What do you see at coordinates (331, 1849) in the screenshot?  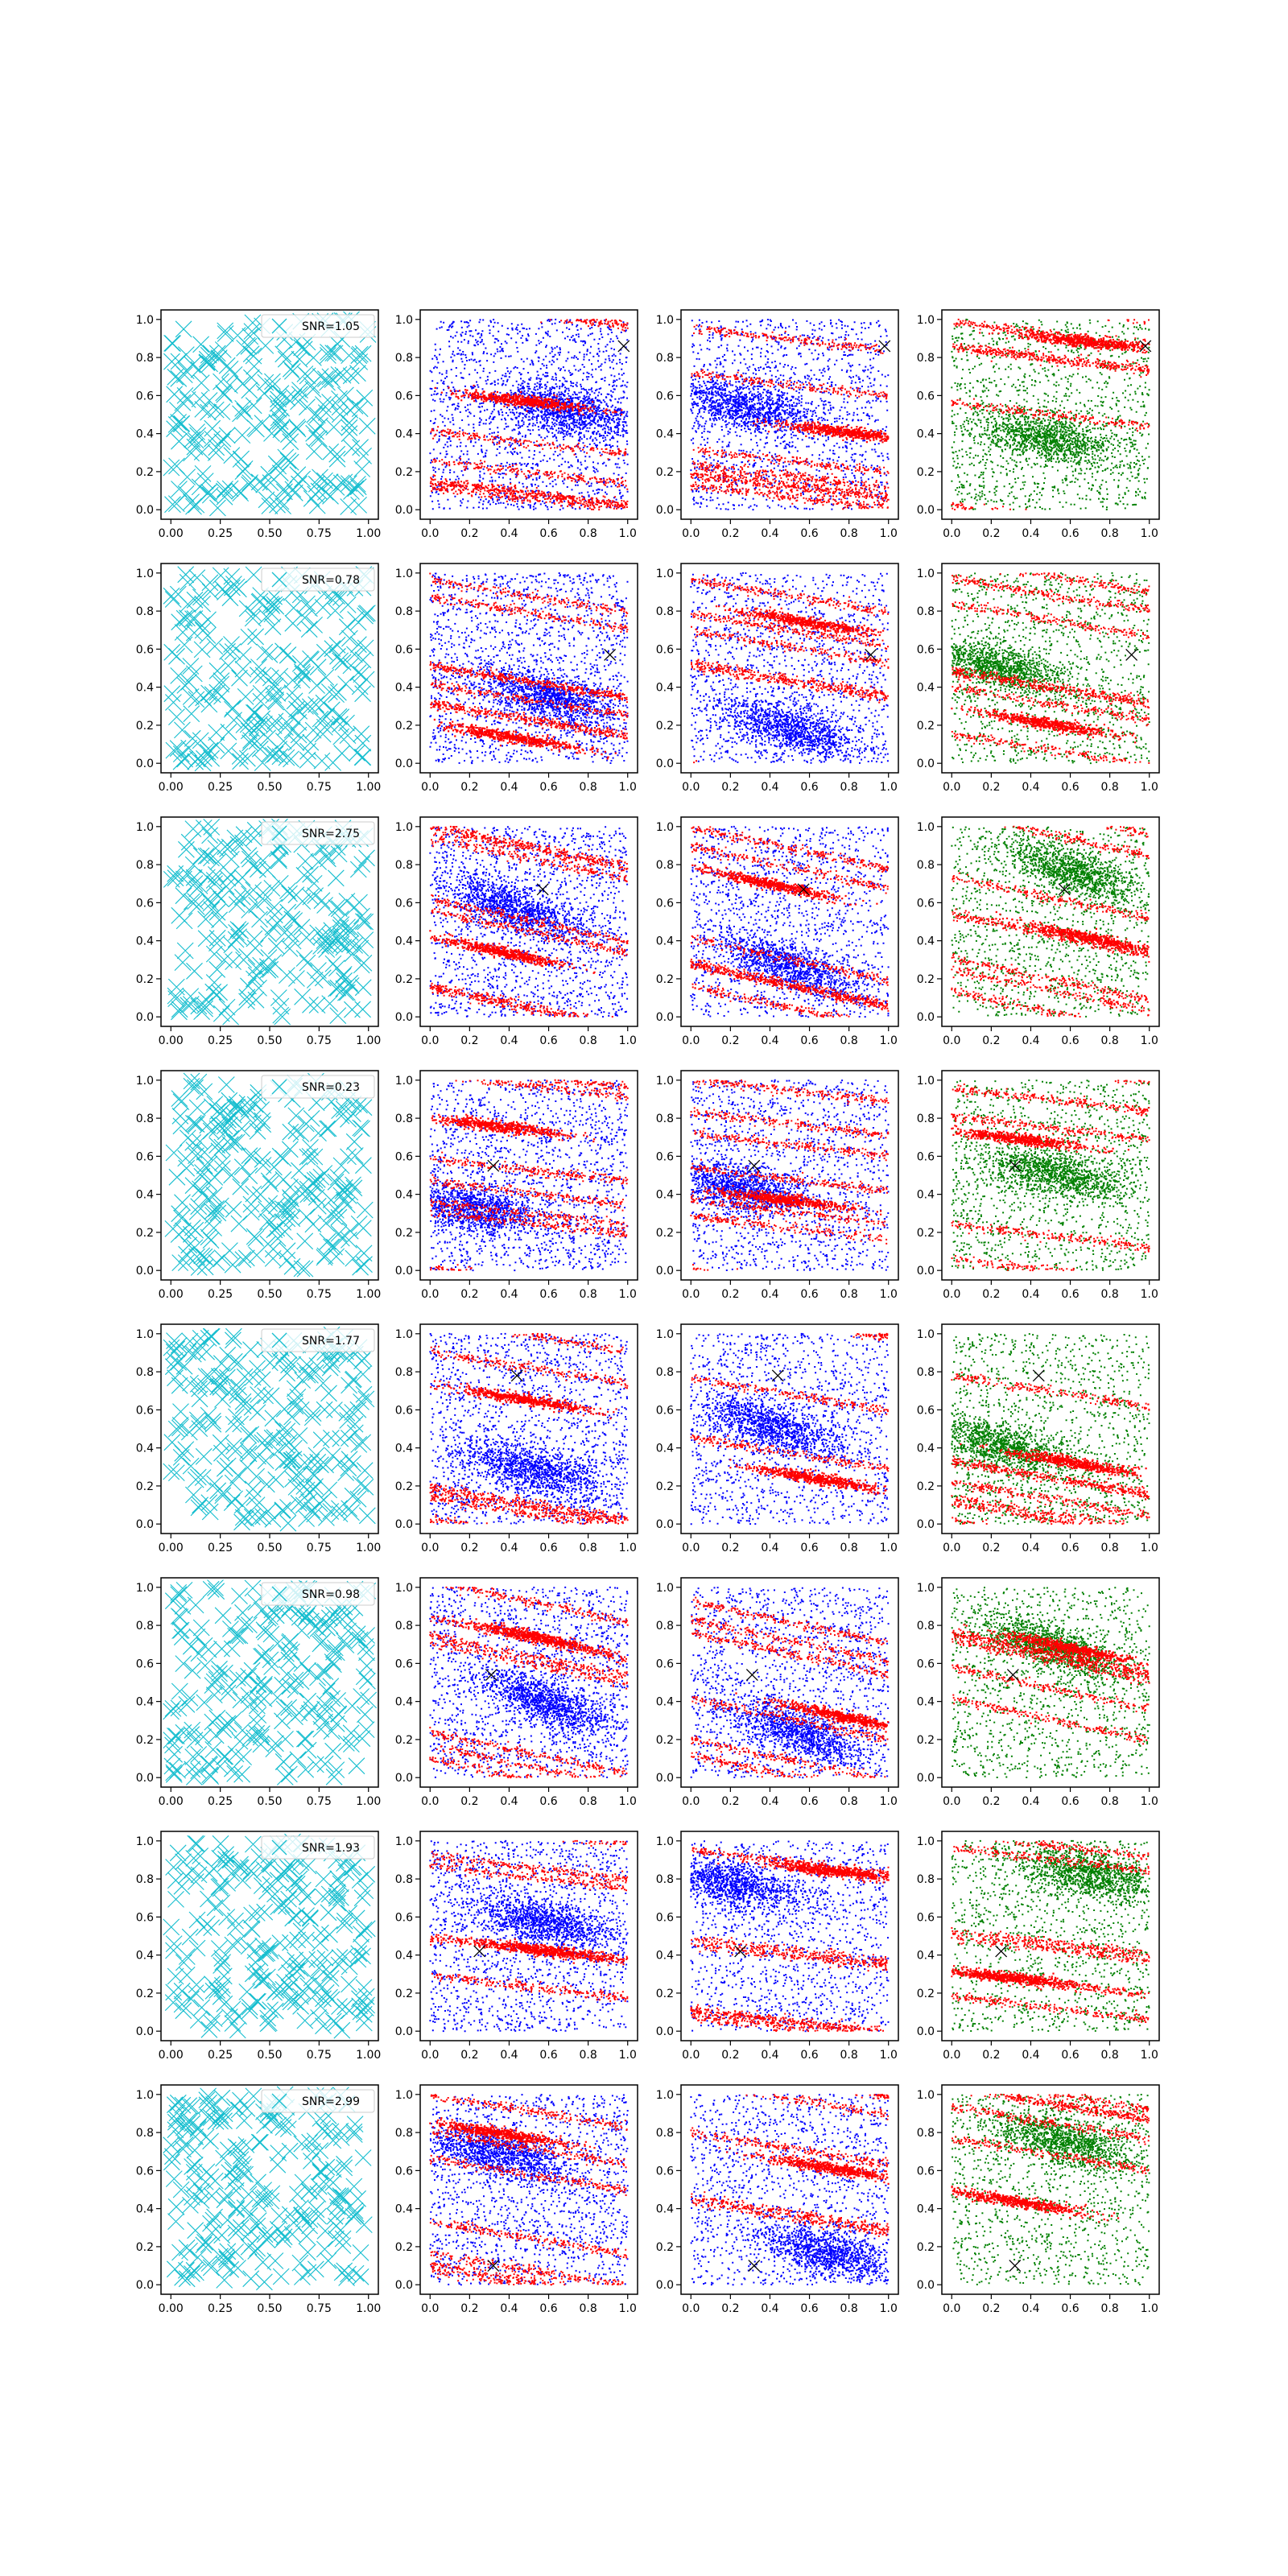 I see `legend-snr-label: SNR=1.93` at bounding box center [331, 1849].